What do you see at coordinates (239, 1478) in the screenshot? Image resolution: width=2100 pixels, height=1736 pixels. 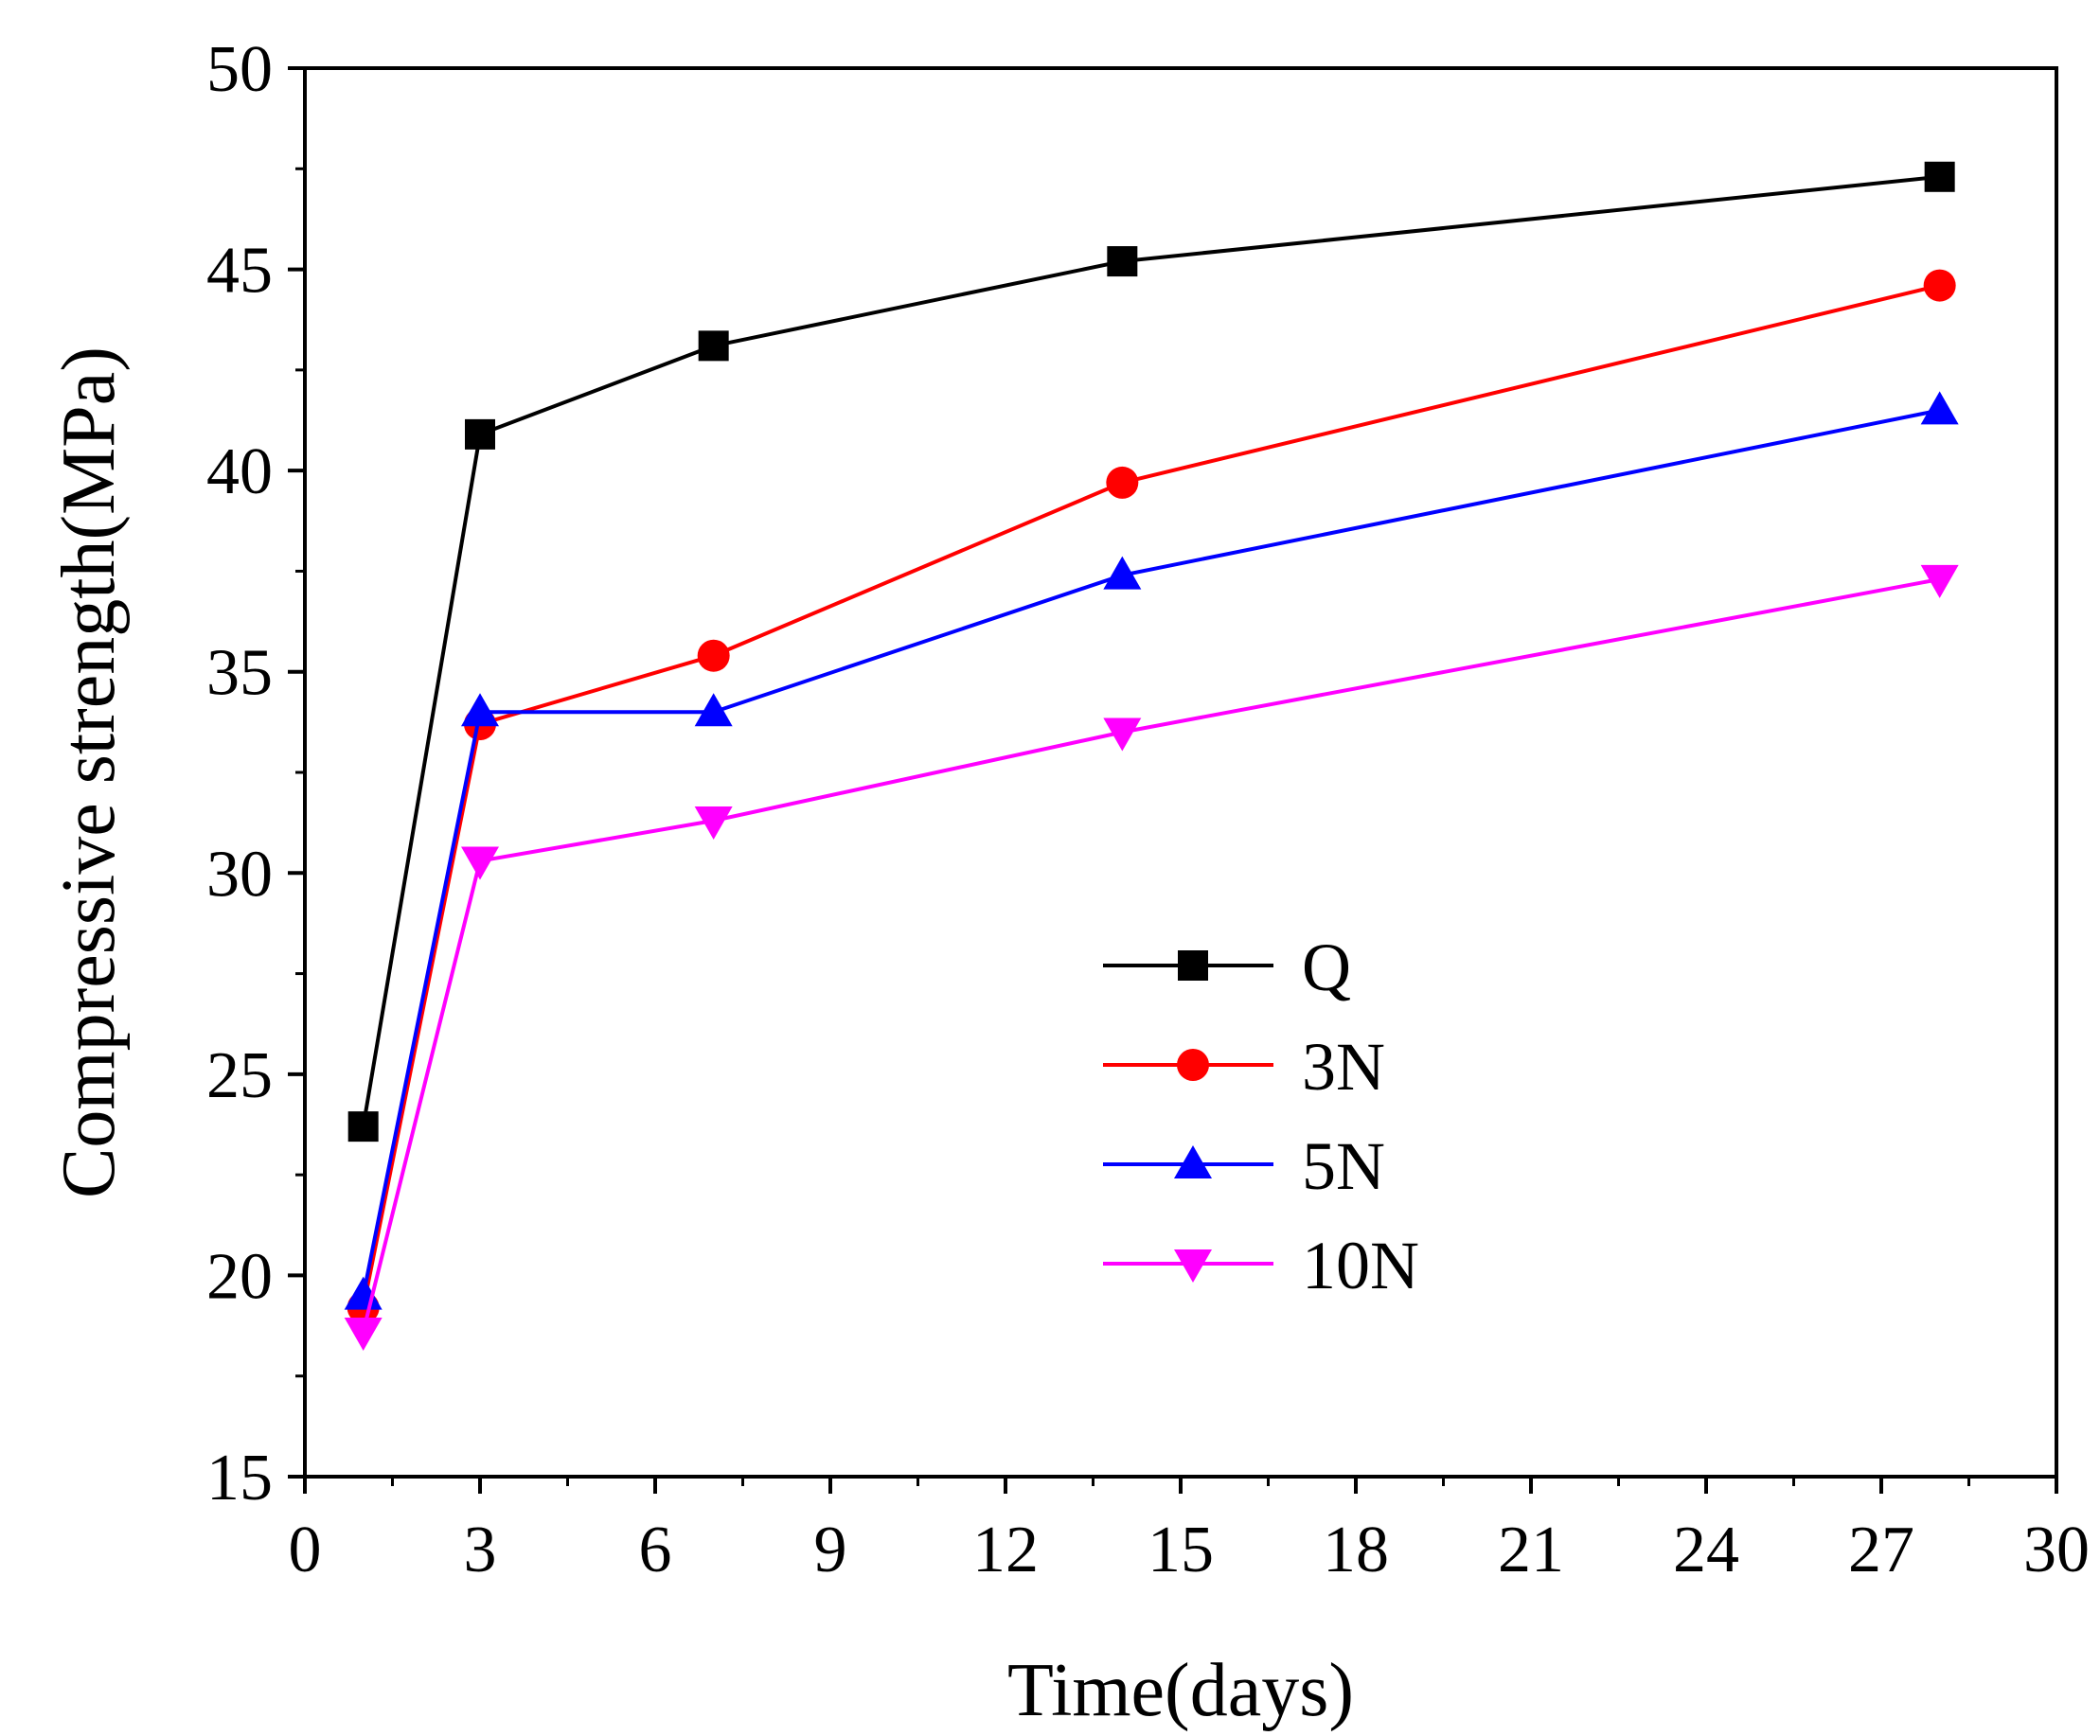 I see `y-tick-label: 15` at bounding box center [239, 1478].